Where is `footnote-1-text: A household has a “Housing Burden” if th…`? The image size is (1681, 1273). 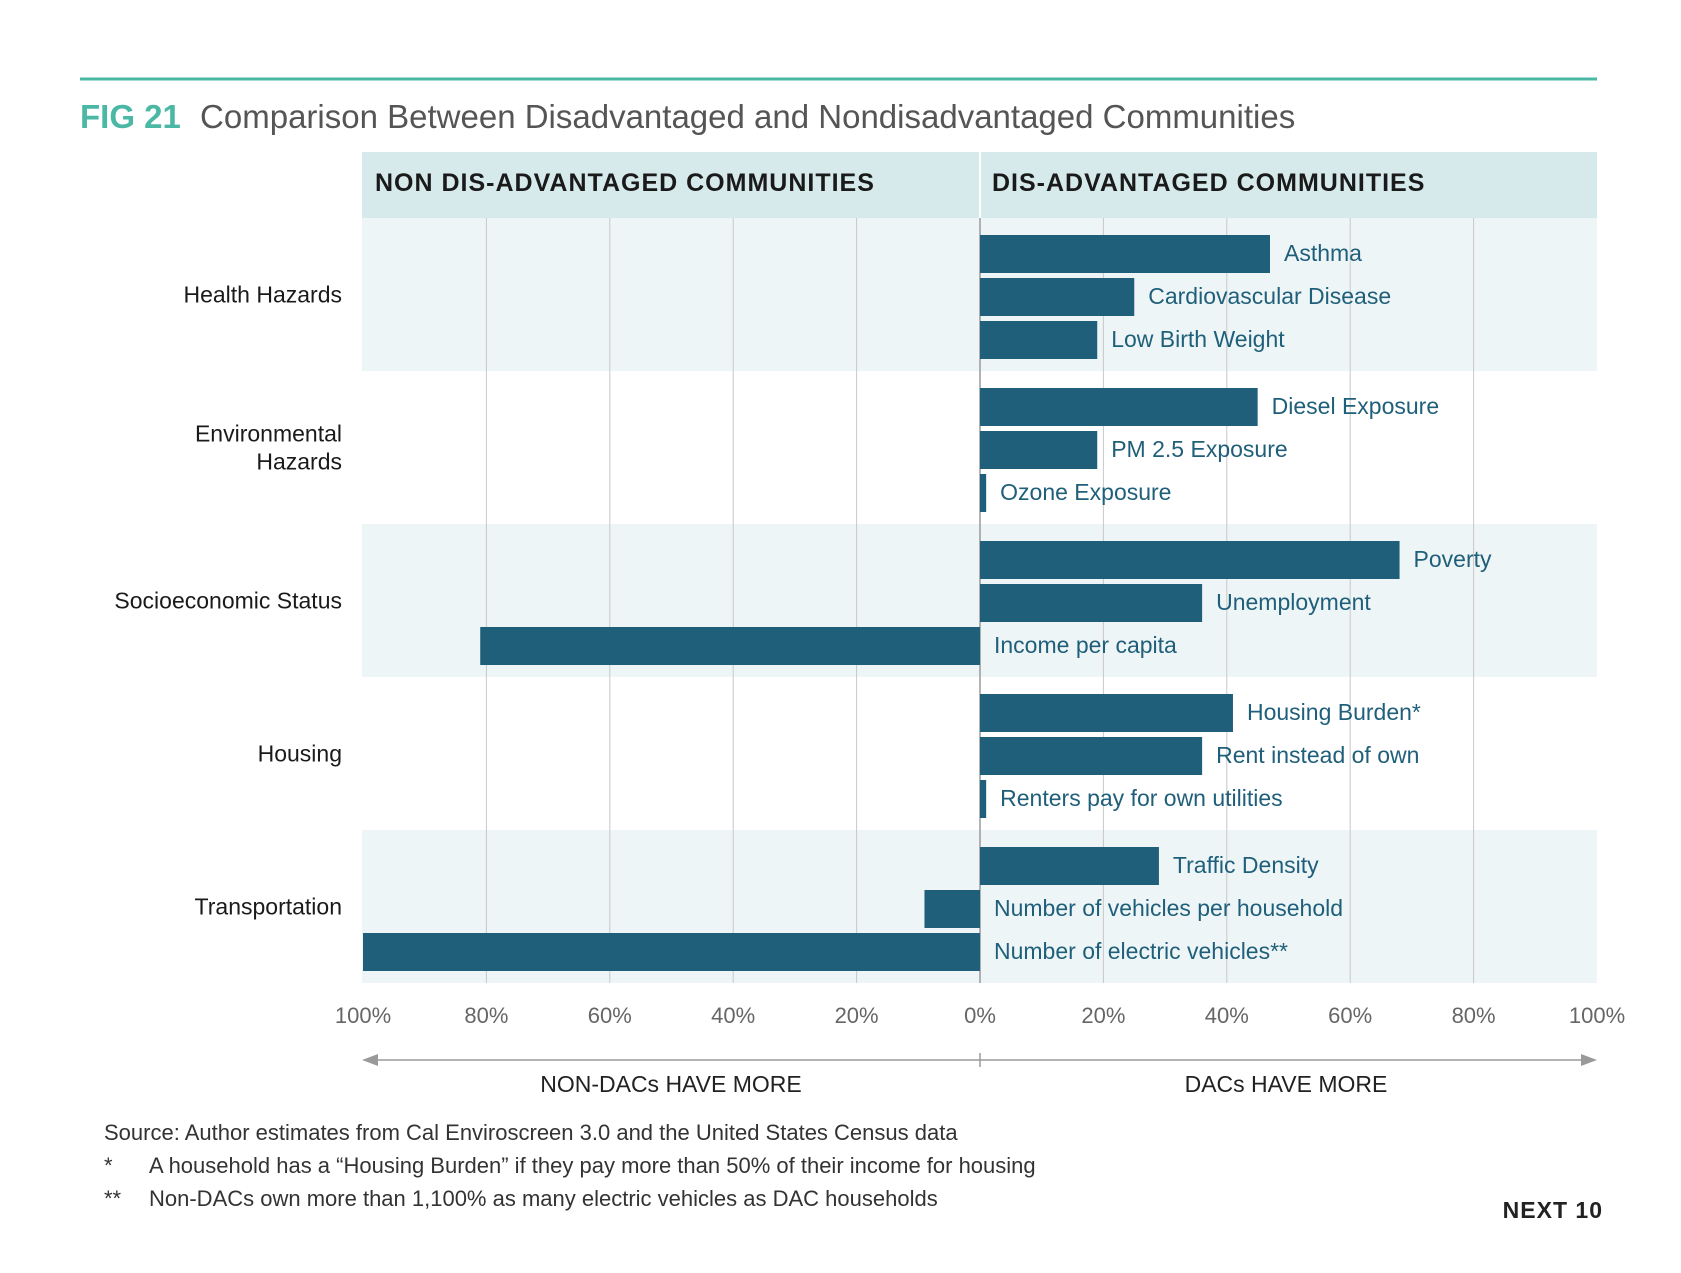 footnote-1-text: A household has a “Housing Burden” if th… is located at coordinates (592, 1165).